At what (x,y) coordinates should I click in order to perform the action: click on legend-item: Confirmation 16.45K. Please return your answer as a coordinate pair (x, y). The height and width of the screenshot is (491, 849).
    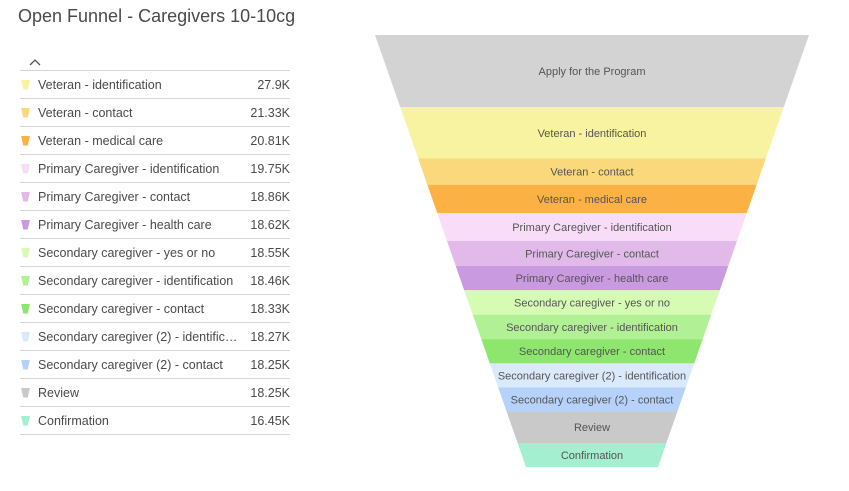
    Looking at the image, I should click on (155, 421).